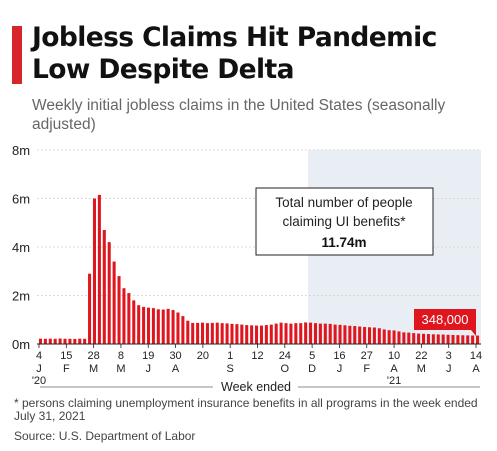 Image resolution: width=497 pixels, height=451 pixels. Describe the element at coordinates (445, 319) in the screenshot. I see `last-value-label: 348,000` at that location.